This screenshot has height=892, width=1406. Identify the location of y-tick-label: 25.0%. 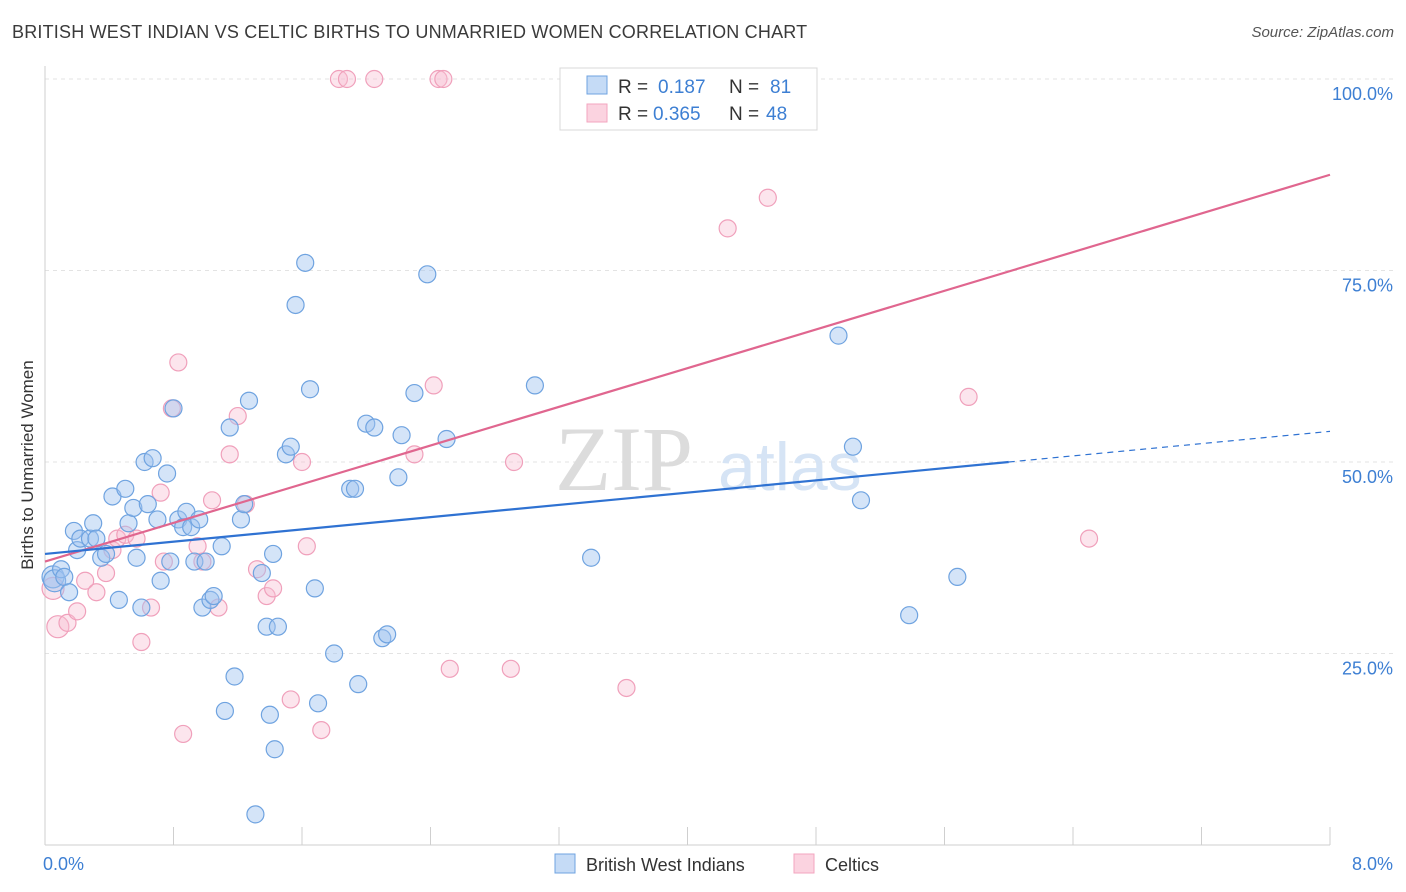
(1367, 669).